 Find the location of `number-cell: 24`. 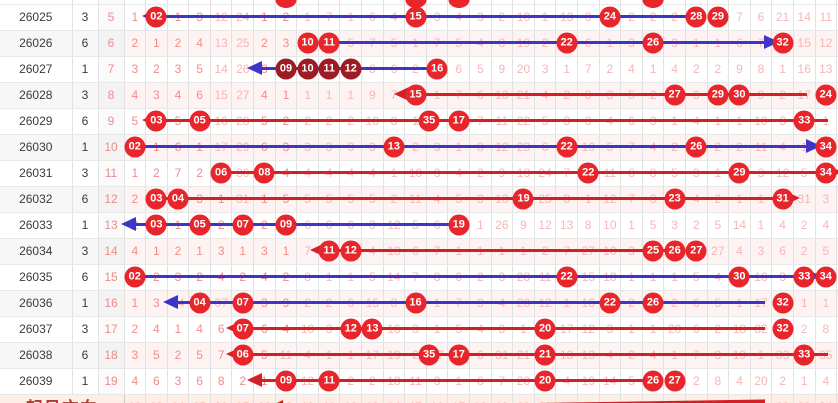

number-cell: 24 is located at coordinates (826, 95).